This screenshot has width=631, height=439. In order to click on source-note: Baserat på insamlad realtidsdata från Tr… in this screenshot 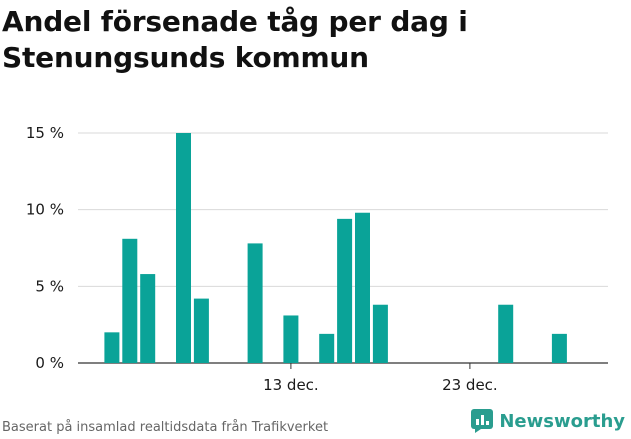, I will do `click(165, 427)`.